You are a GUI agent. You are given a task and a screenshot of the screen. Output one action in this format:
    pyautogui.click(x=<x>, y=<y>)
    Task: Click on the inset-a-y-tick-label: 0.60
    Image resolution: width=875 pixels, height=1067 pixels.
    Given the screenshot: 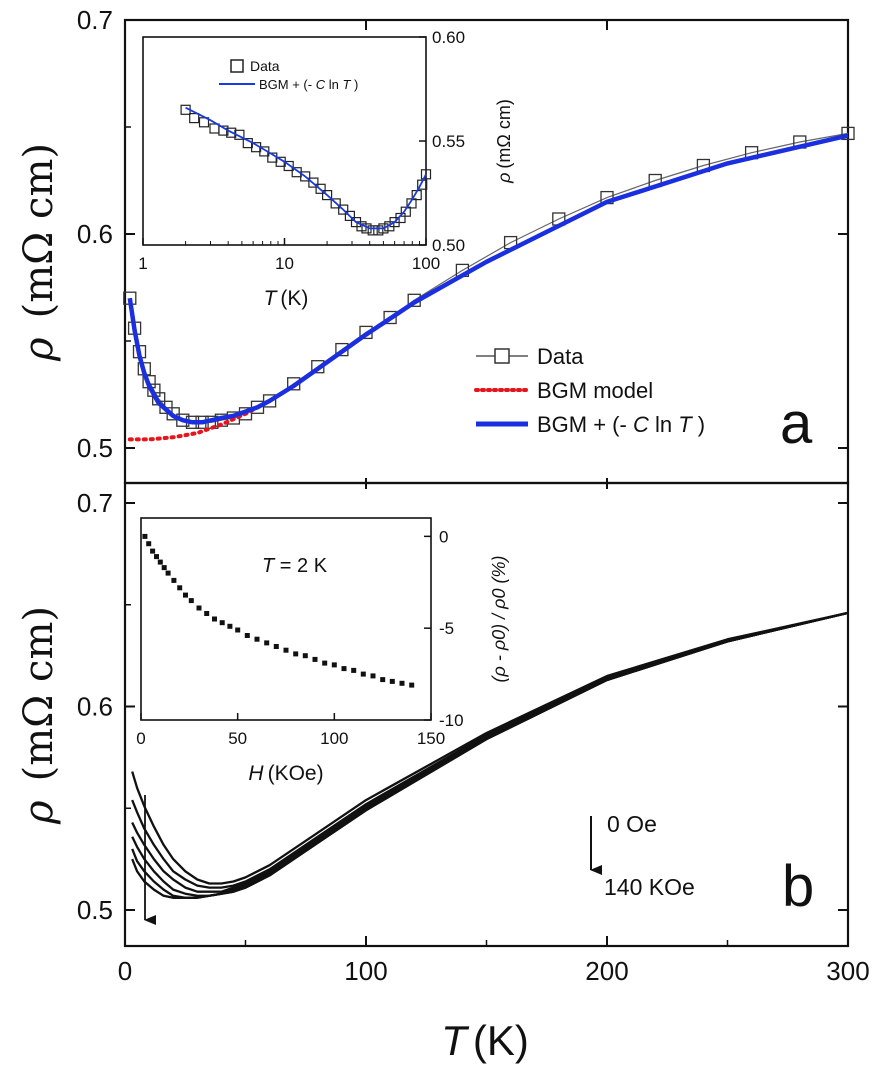 What is the action you would take?
    pyautogui.click(x=448, y=37)
    